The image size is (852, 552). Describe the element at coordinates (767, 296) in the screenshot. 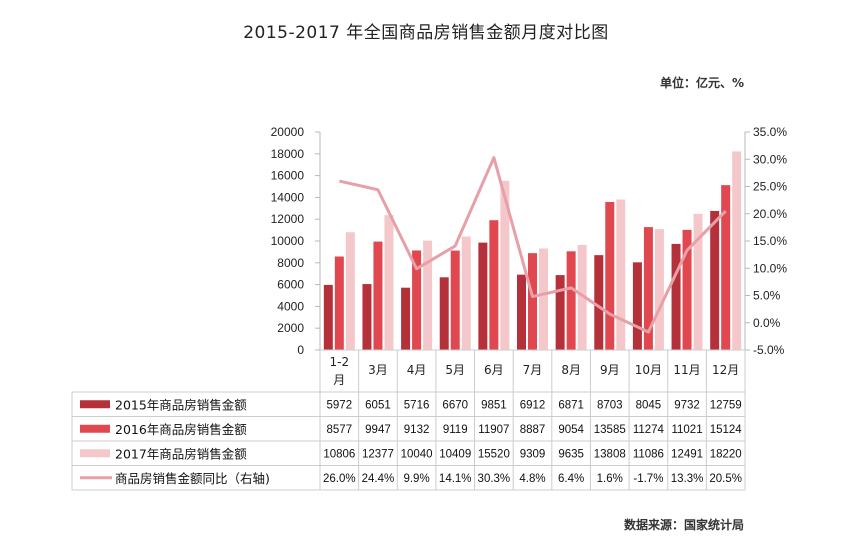

I see `right-axis-tick-label: 5.0%` at that location.